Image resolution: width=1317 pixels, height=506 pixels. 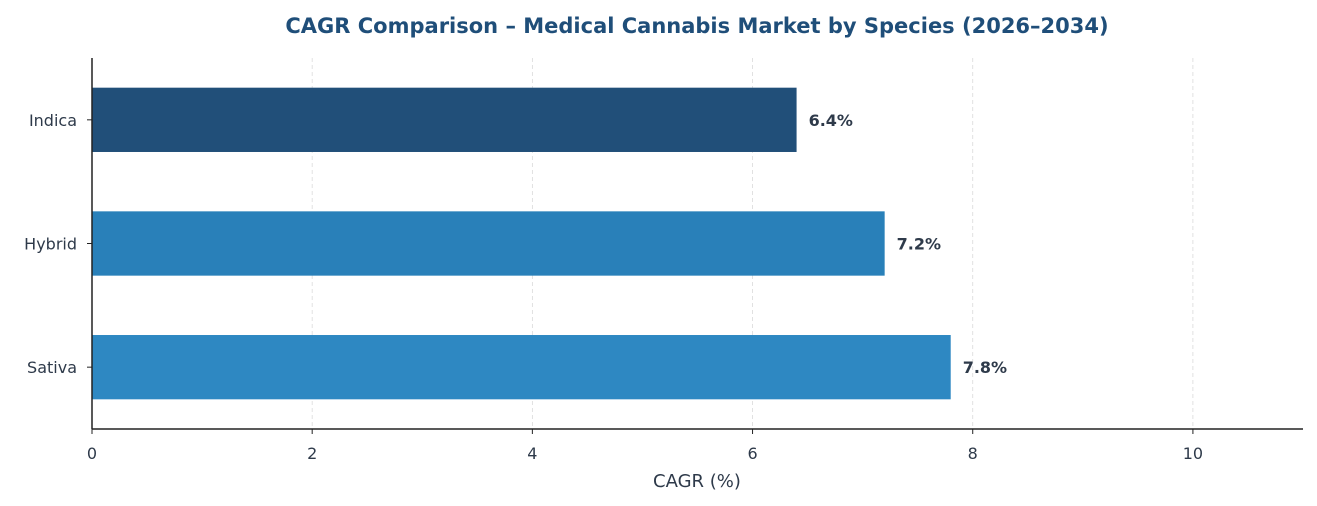 I want to click on y-tick-label-hybrid: Hybrid, so click(x=50, y=244).